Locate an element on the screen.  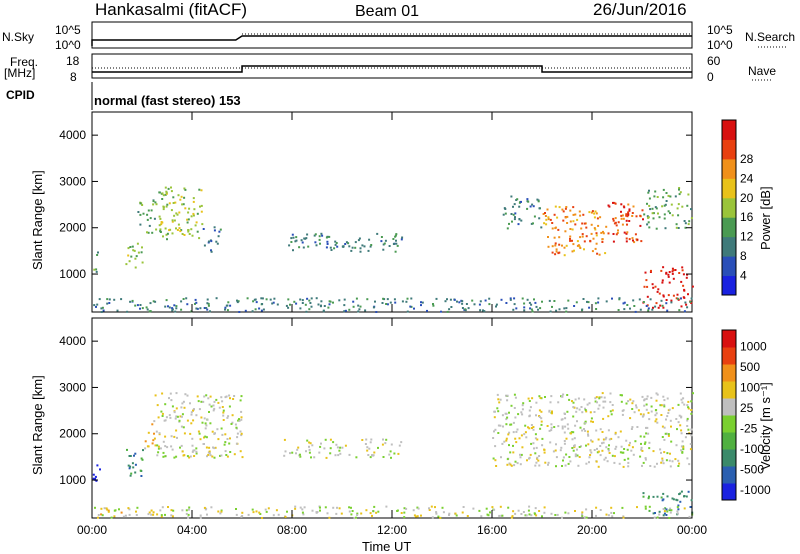
power-colorbar-tick: 24 is located at coordinates (747, 178).